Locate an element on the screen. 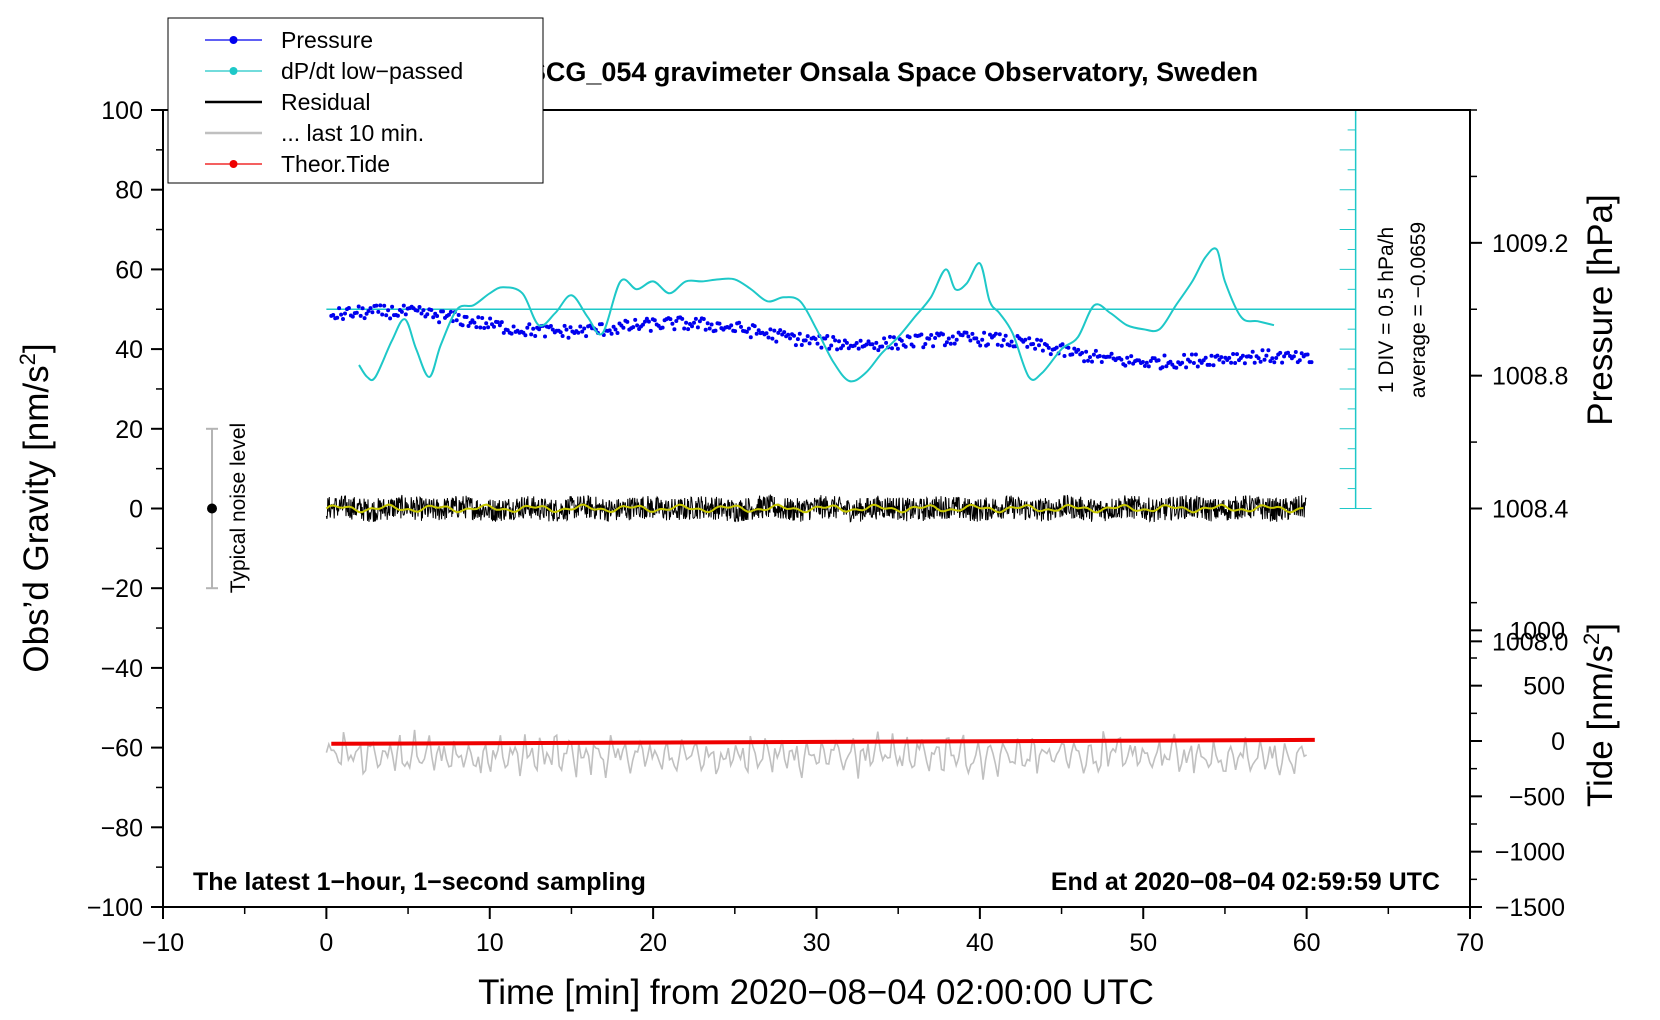  x-tick-label: 30 is located at coordinates (817, 943).